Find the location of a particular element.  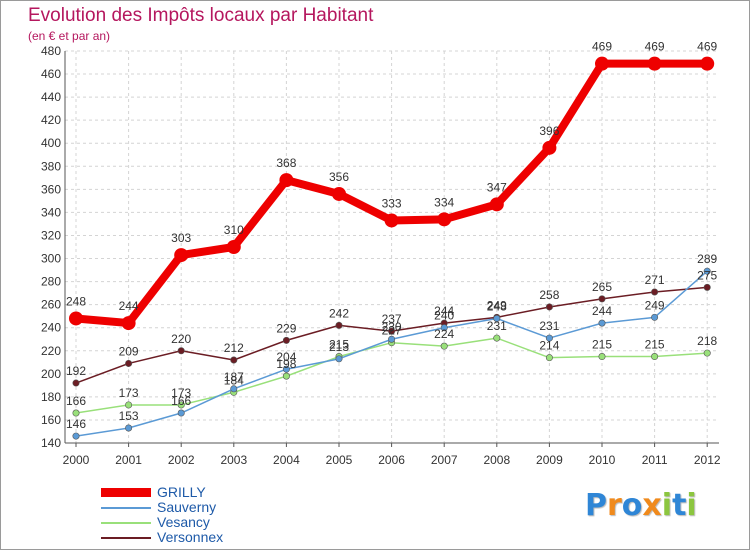

data-label-grilly: 244 is located at coordinates (129, 306).